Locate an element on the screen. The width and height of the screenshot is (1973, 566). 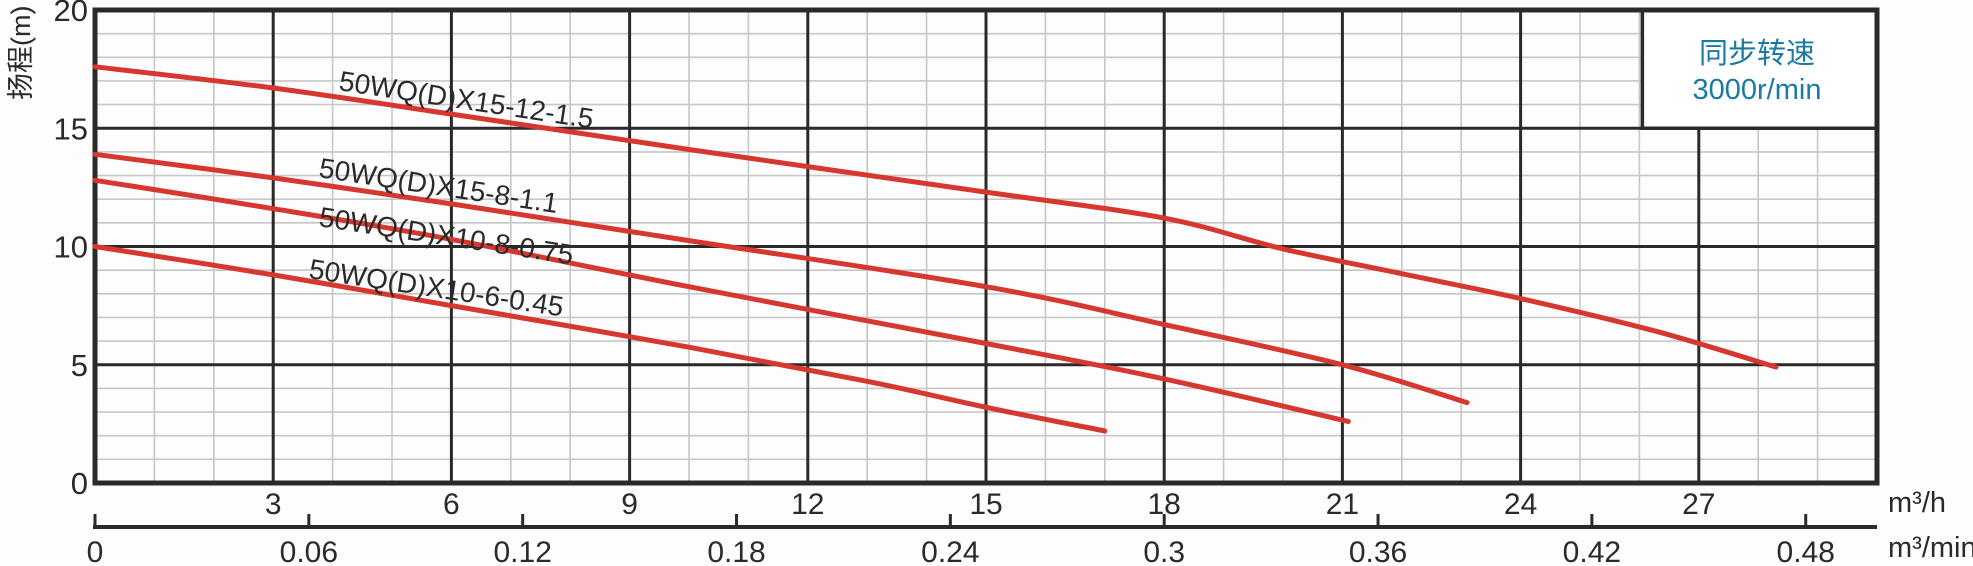
x-secondary-tick-label: 0.12 is located at coordinates (522, 551).